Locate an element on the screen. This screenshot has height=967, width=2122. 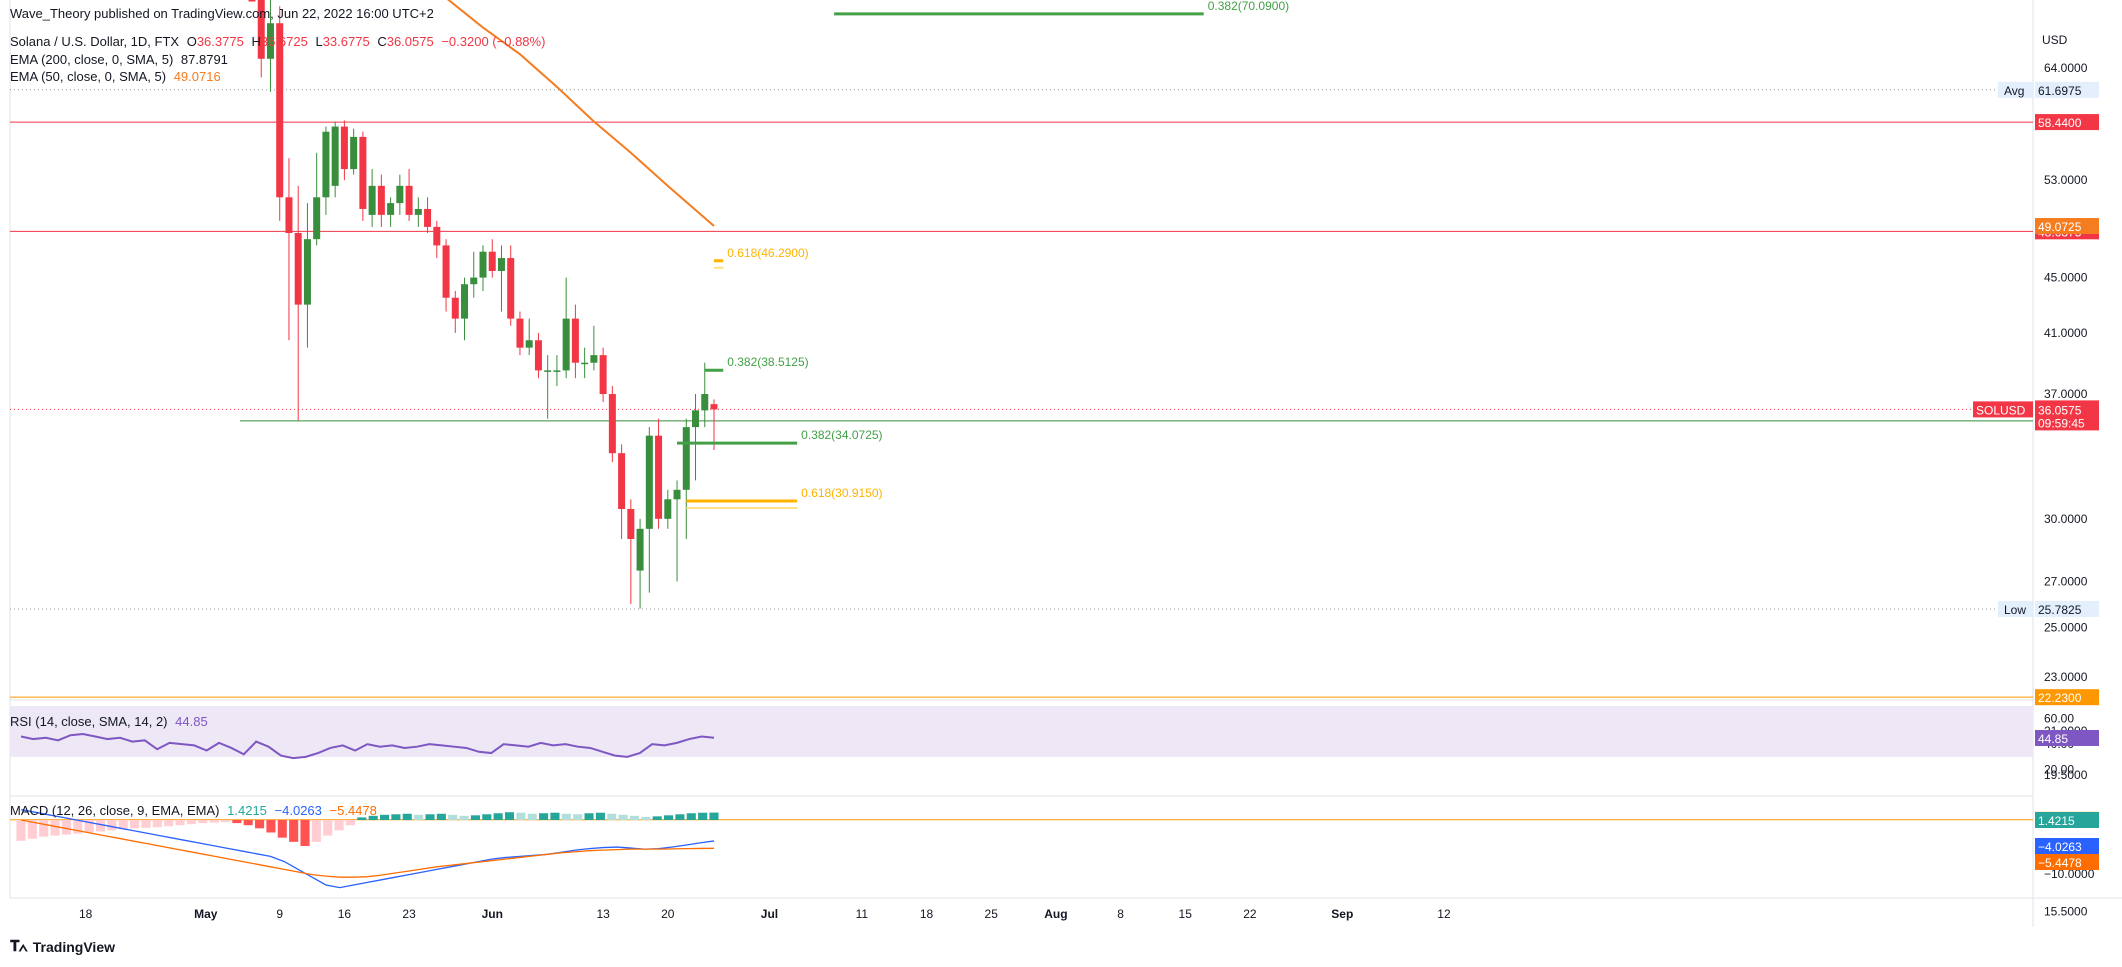
y-tick-label: 53.0000 is located at coordinates (2066, 180).